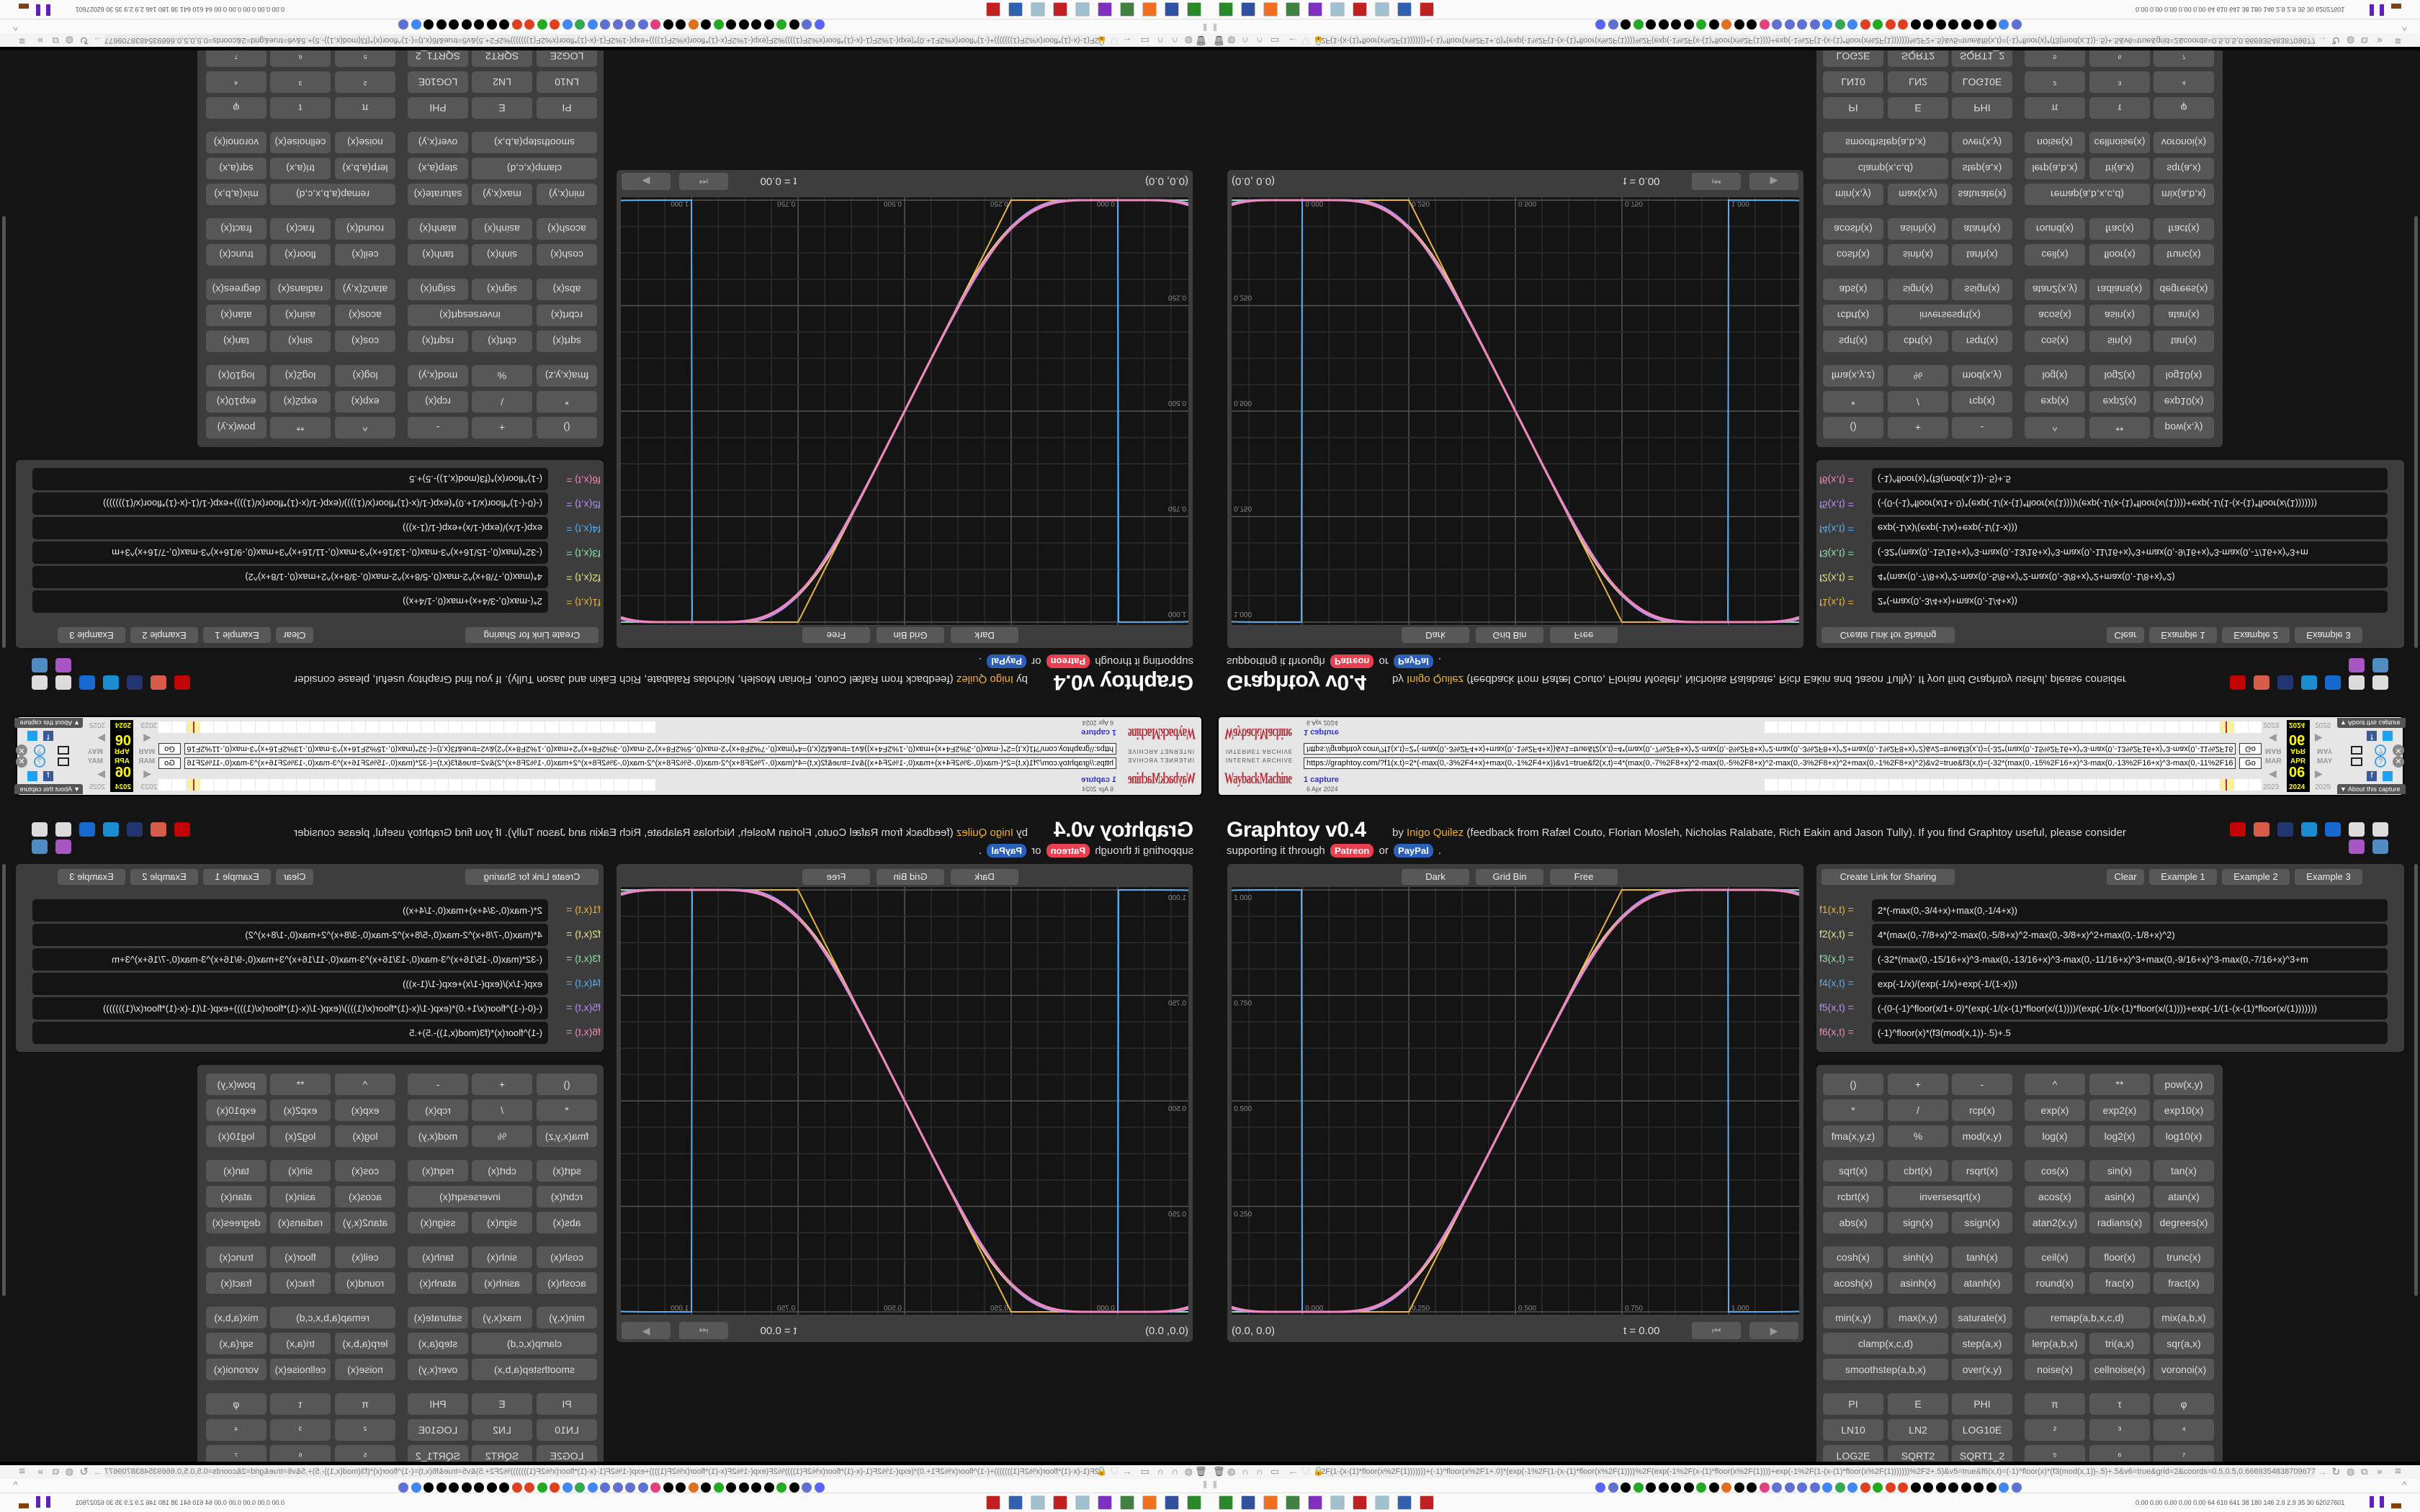 The height and width of the screenshot is (1512, 2420). Describe the element at coordinates (39, 750) in the screenshot. I see `help-icon: ?` at that location.